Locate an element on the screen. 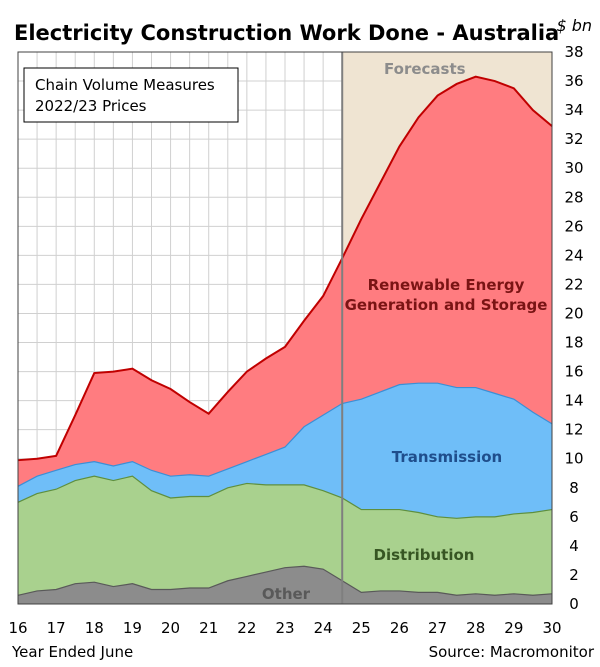  edge-distribution is located at coordinates (285, 497).